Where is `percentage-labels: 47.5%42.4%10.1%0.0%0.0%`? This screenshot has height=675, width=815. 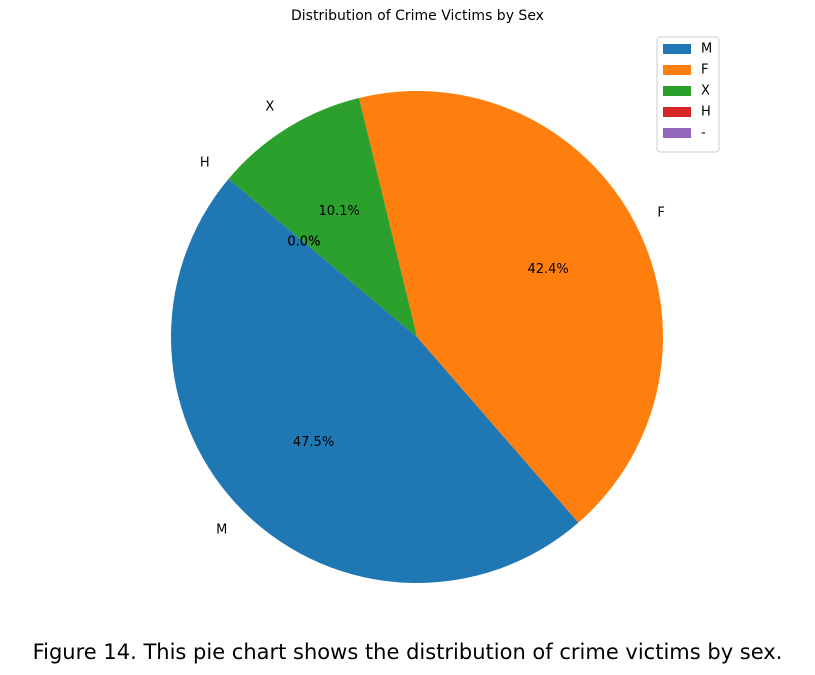 percentage-labels: 47.5%42.4%10.1%0.0%0.0% is located at coordinates (427, 327).